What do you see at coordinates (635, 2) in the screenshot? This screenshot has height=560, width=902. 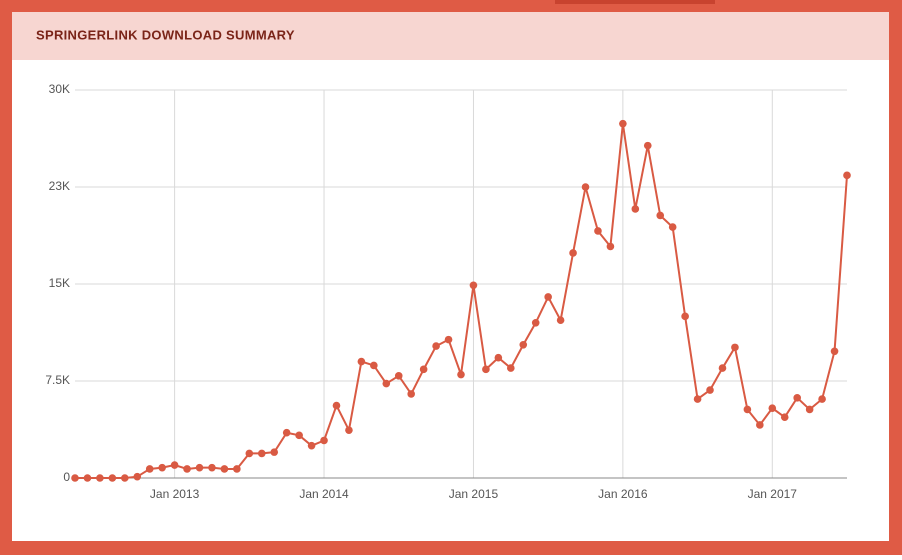 I see `tab-marker` at bounding box center [635, 2].